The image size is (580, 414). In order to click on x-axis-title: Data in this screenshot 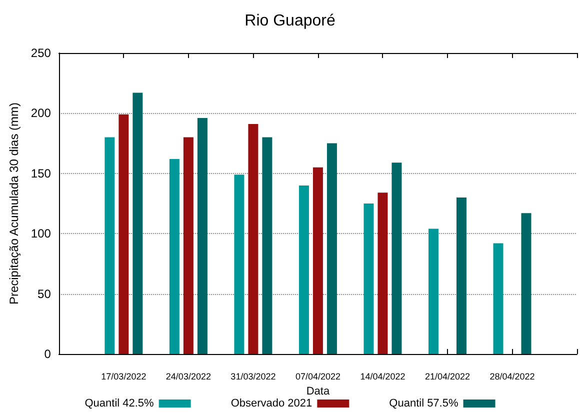, I will do `click(318, 391)`.